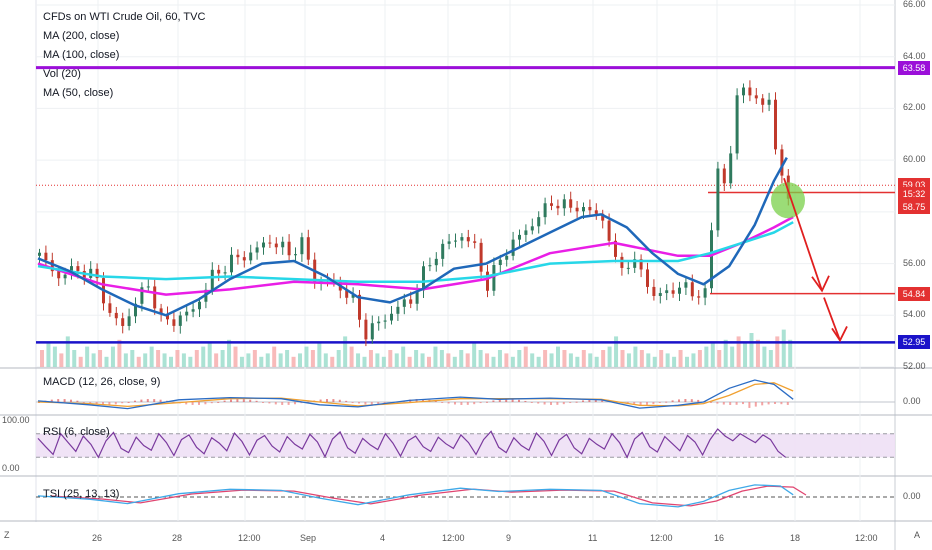 This screenshot has width=932, height=550. What do you see at coordinates (11, 468) in the screenshot?
I see `rsi-tick-label-bottom: 0.00` at bounding box center [11, 468].